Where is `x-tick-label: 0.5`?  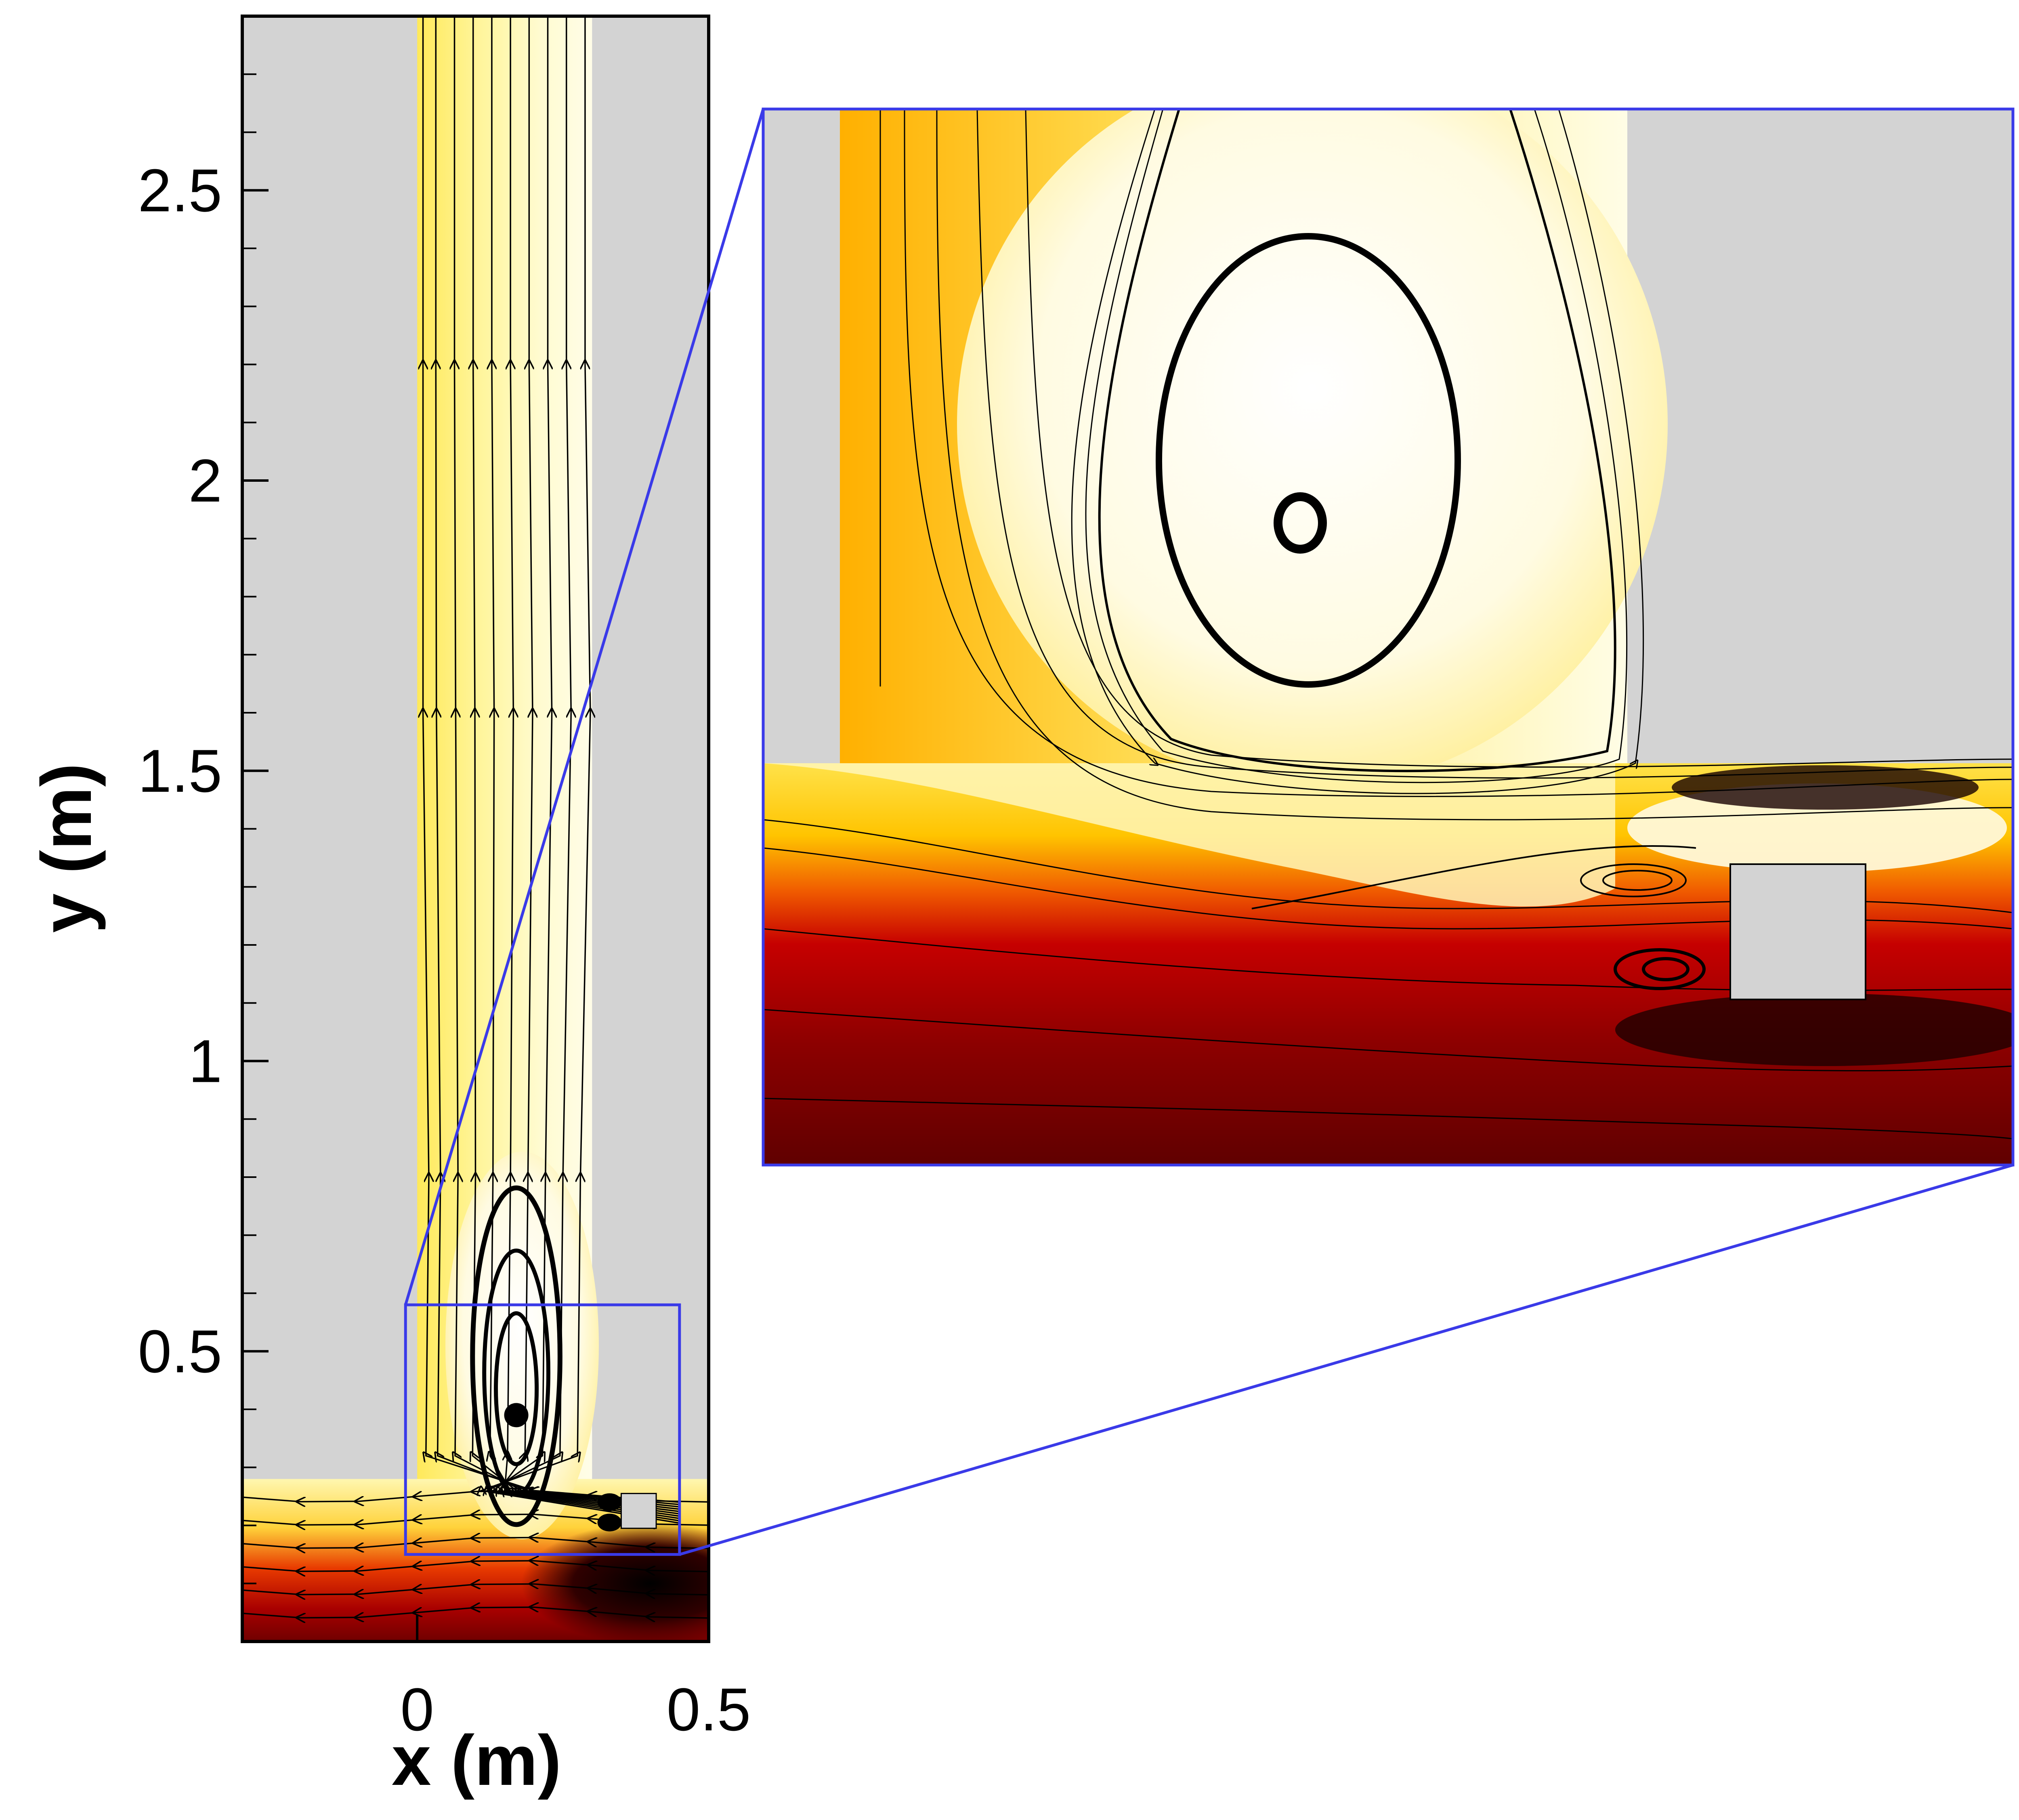
x-tick-label: 0.5 is located at coordinates (709, 1709).